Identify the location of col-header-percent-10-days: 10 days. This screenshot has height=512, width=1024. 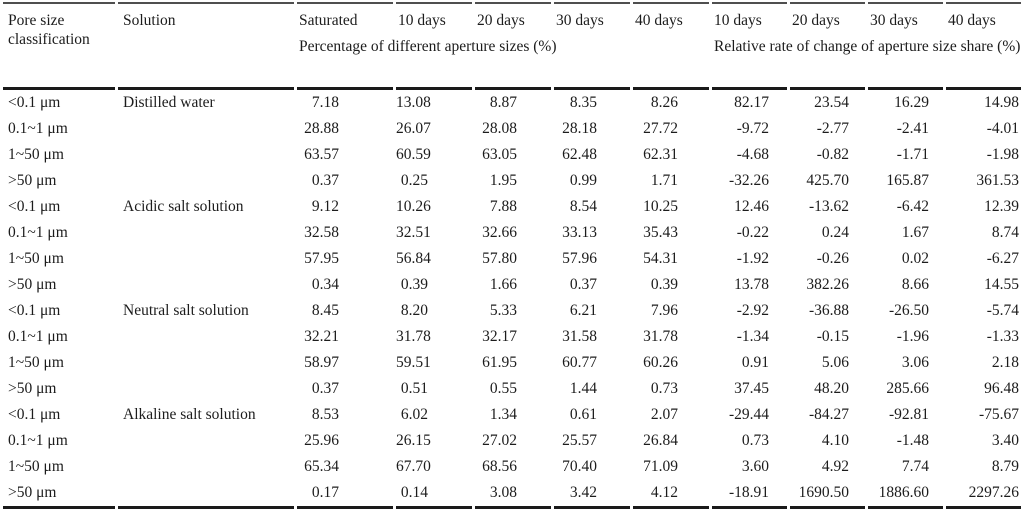
(434, 19).